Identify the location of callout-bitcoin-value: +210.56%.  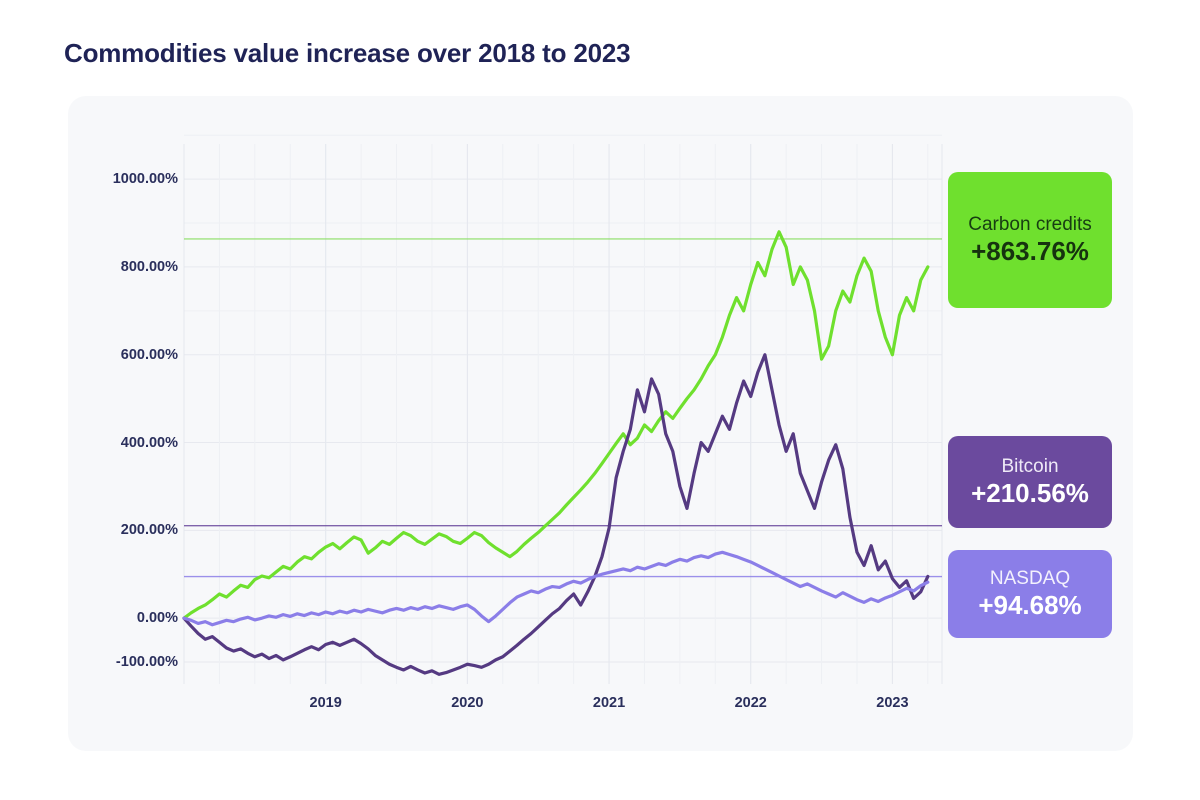
(1030, 492).